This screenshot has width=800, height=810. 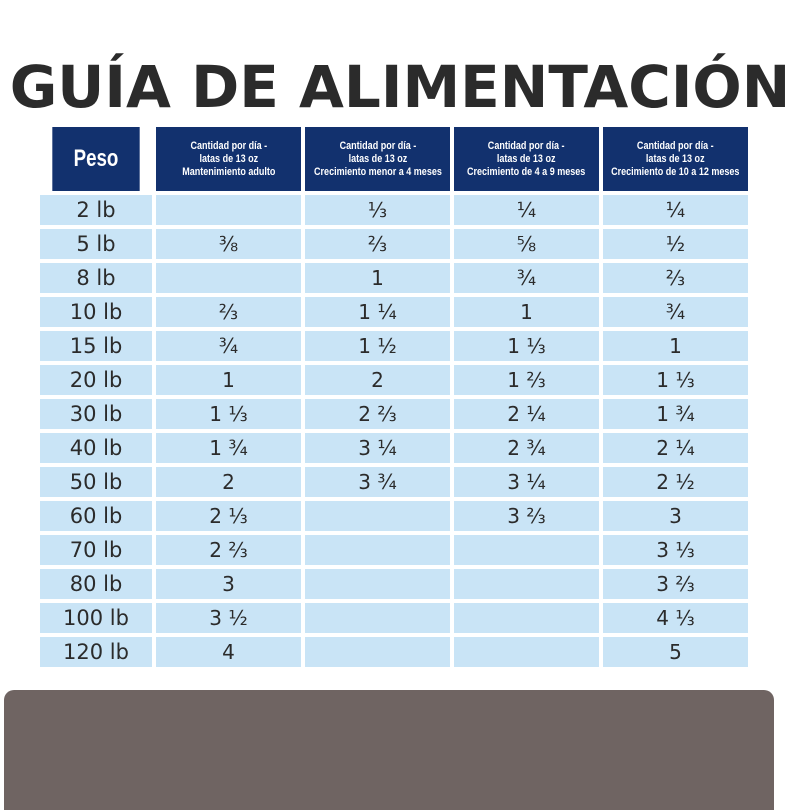 I want to click on amount-cell: 1 ⅔, so click(x=526, y=380).